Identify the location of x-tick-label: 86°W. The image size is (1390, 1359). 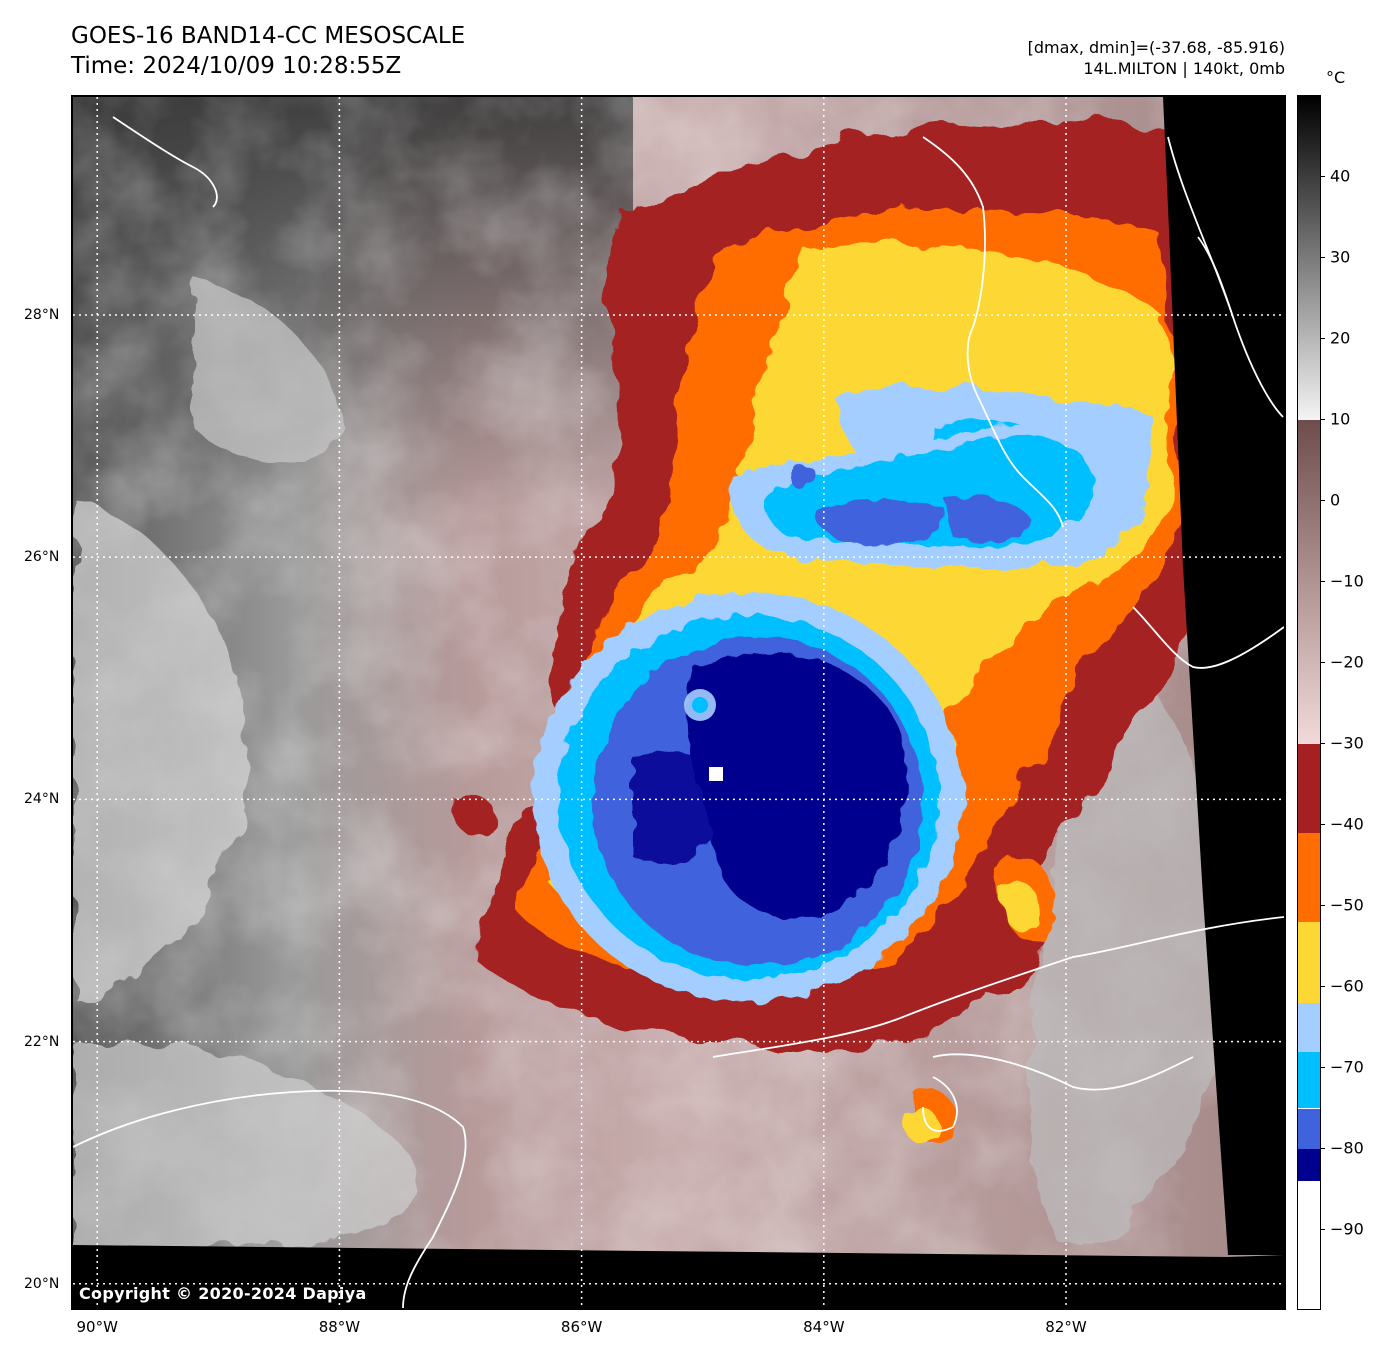
(581, 1327).